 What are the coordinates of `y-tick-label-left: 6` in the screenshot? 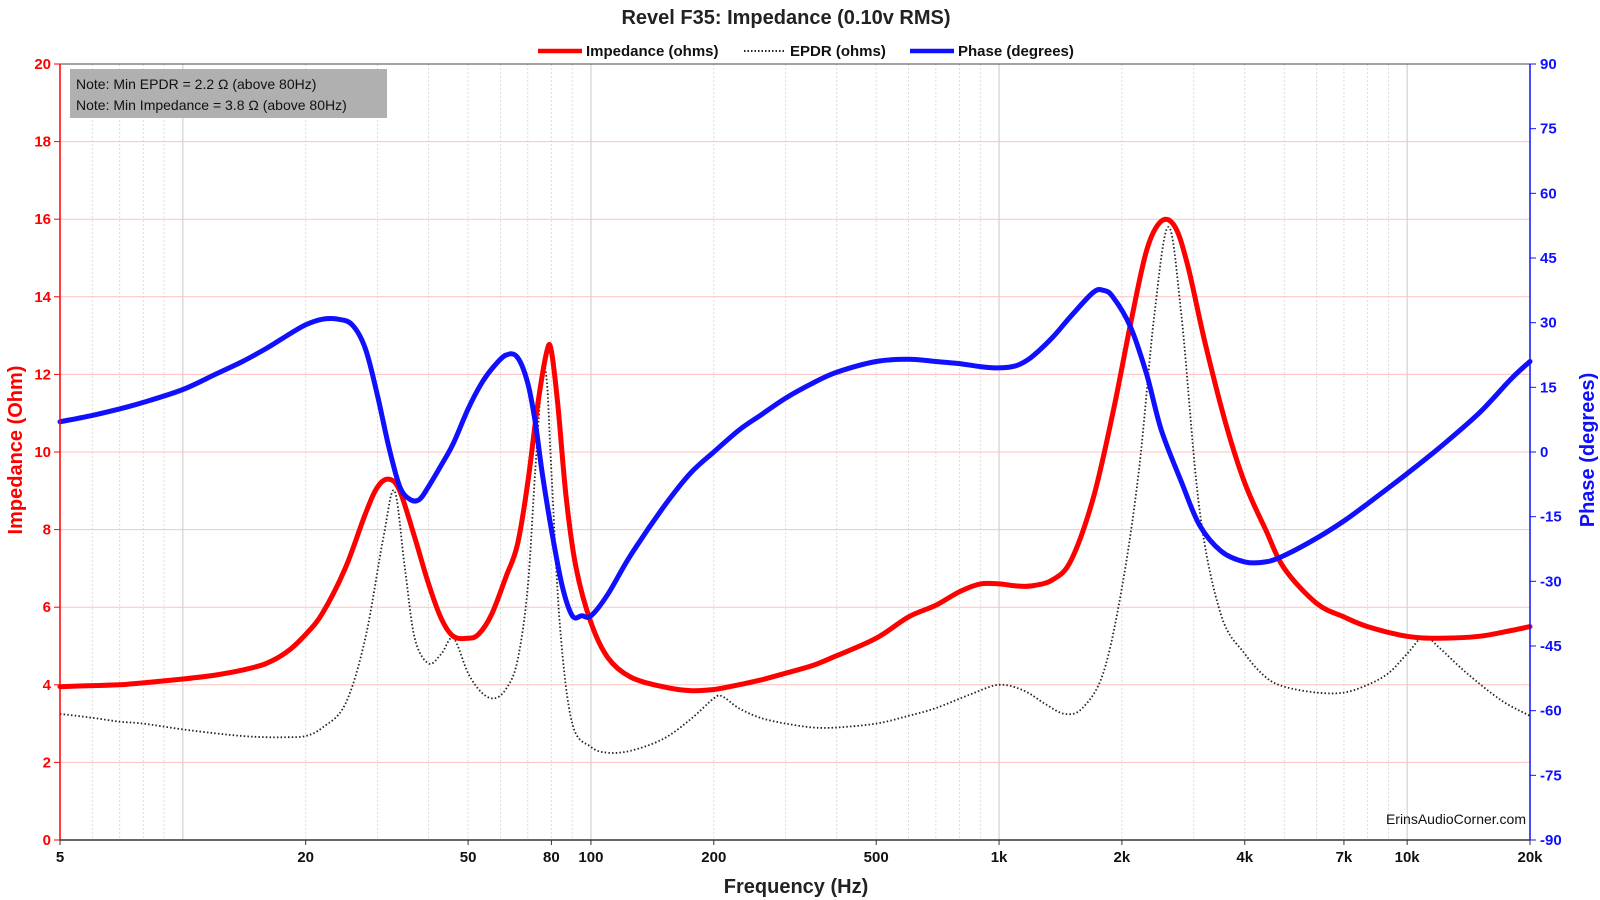 It's located at (47, 607).